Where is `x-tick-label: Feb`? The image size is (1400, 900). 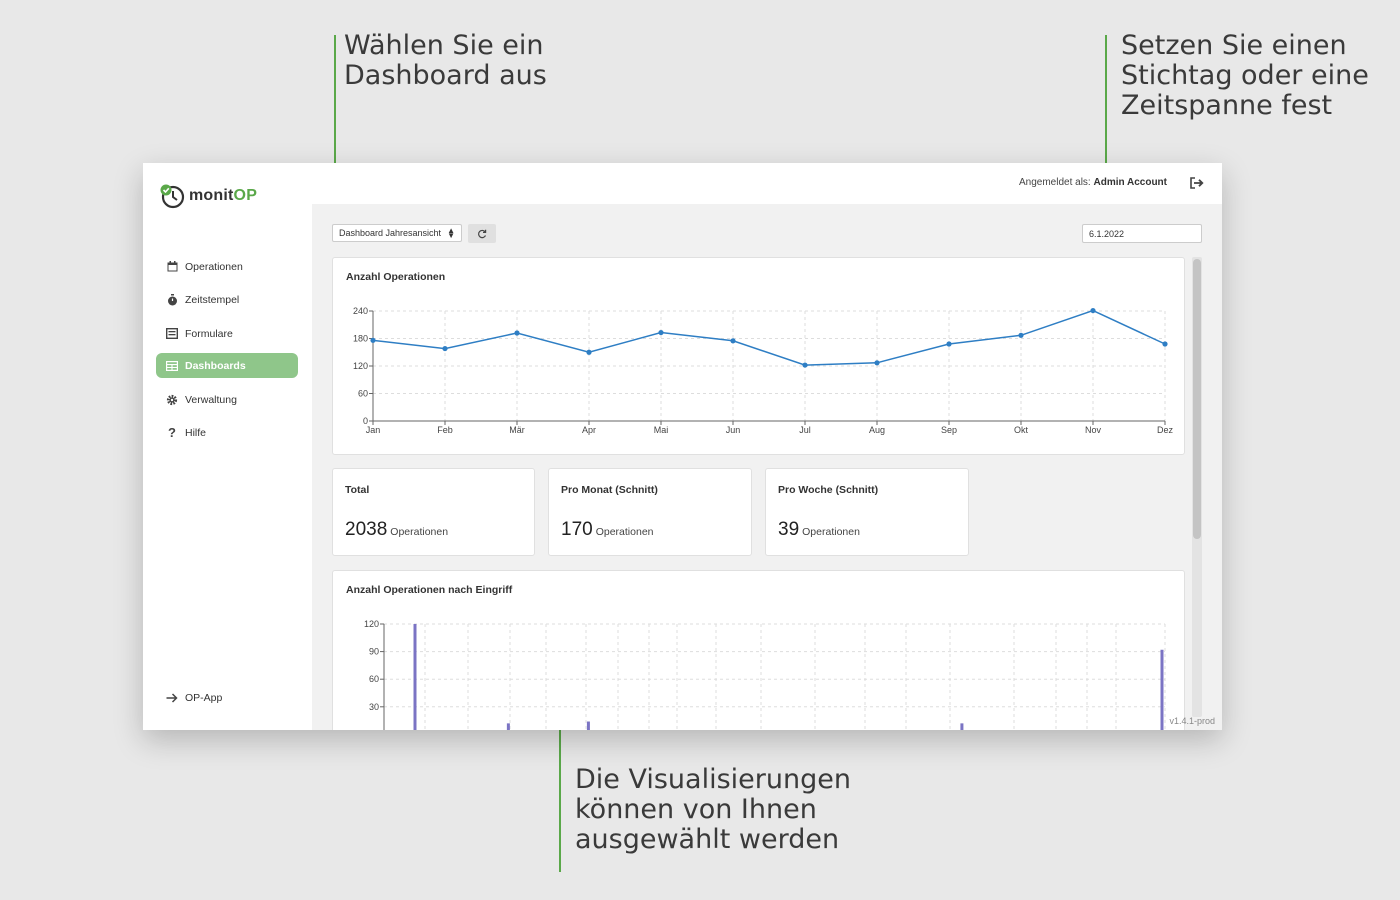
x-tick-label: Feb is located at coordinates (445, 430).